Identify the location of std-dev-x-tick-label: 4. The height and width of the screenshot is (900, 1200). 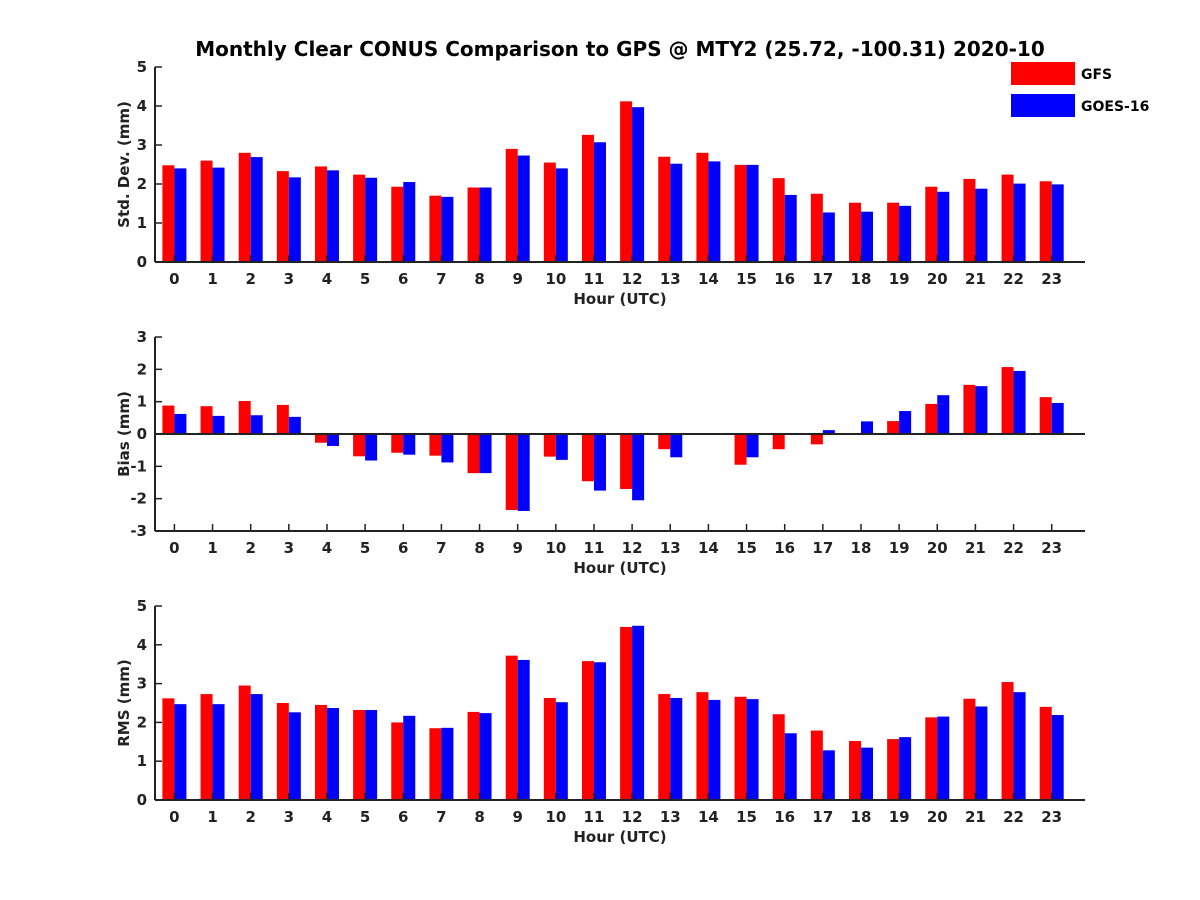
(327, 279).